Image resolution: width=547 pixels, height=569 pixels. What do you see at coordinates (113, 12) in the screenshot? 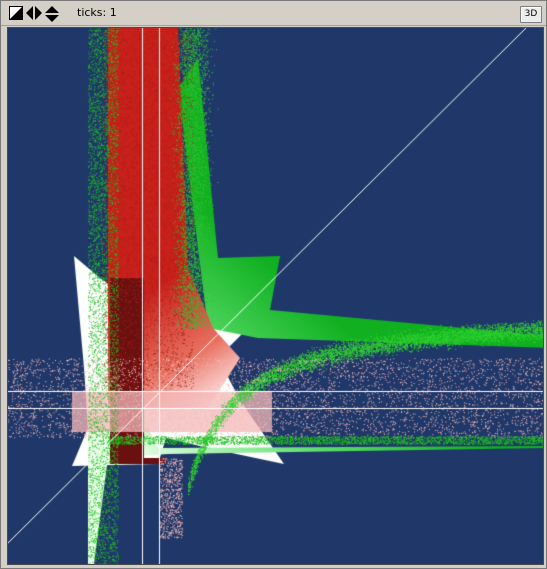
I see `ticks-value: 1` at bounding box center [113, 12].